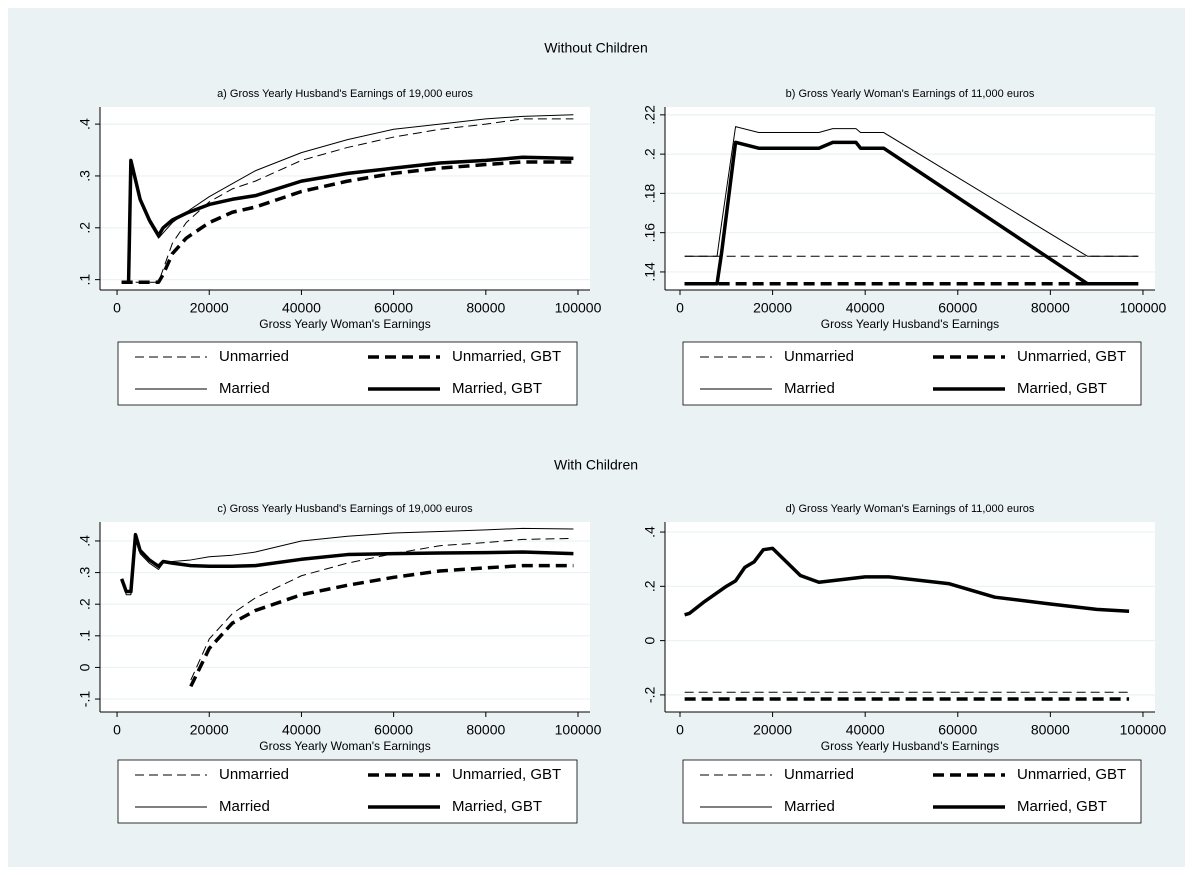  What do you see at coordinates (596, 465) in the screenshot?
I see `section-heading: With Children` at bounding box center [596, 465].